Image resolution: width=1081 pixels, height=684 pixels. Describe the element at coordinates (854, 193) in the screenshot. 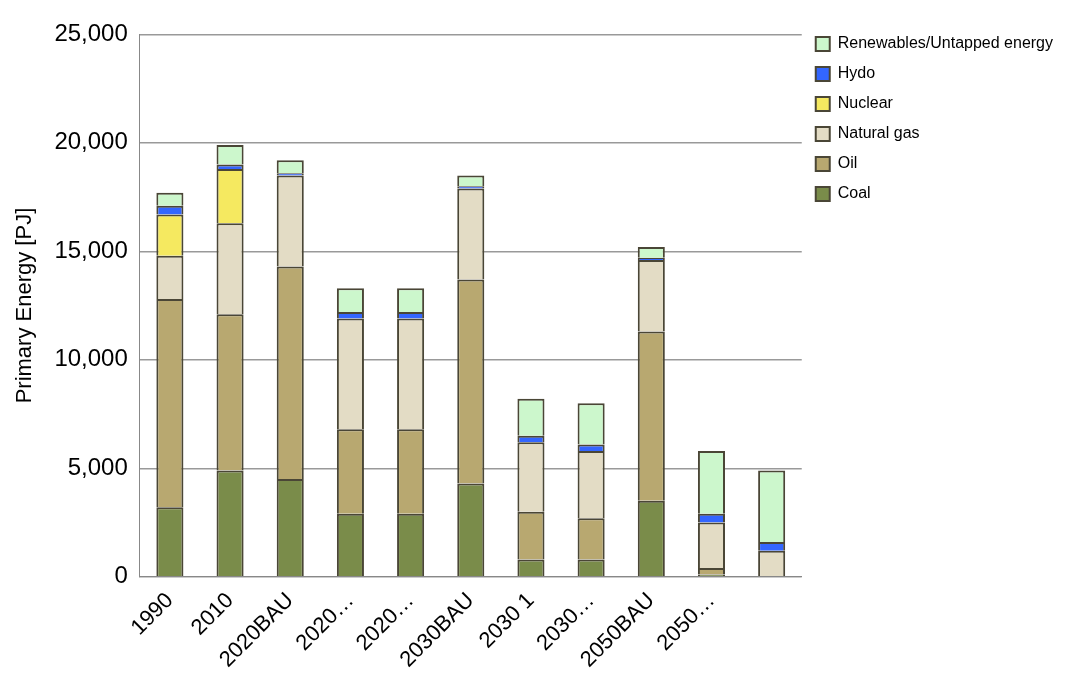

I see `legend-label: Coal` at that location.